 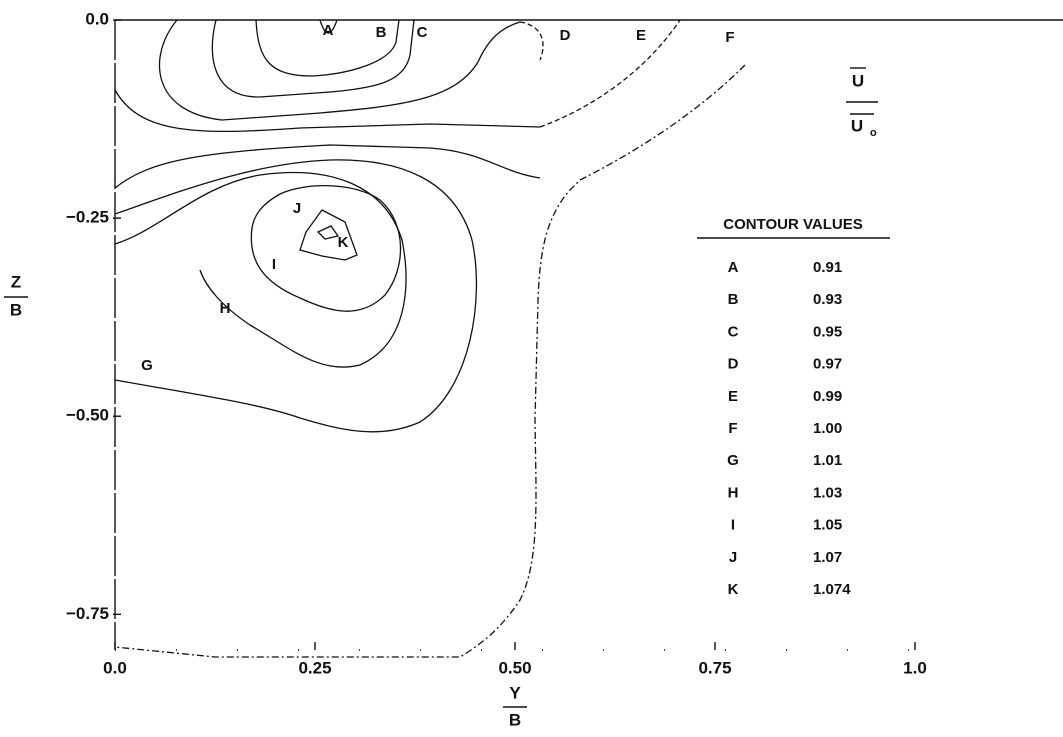 I want to click on legend-value: 0.95, so click(x=827, y=331).